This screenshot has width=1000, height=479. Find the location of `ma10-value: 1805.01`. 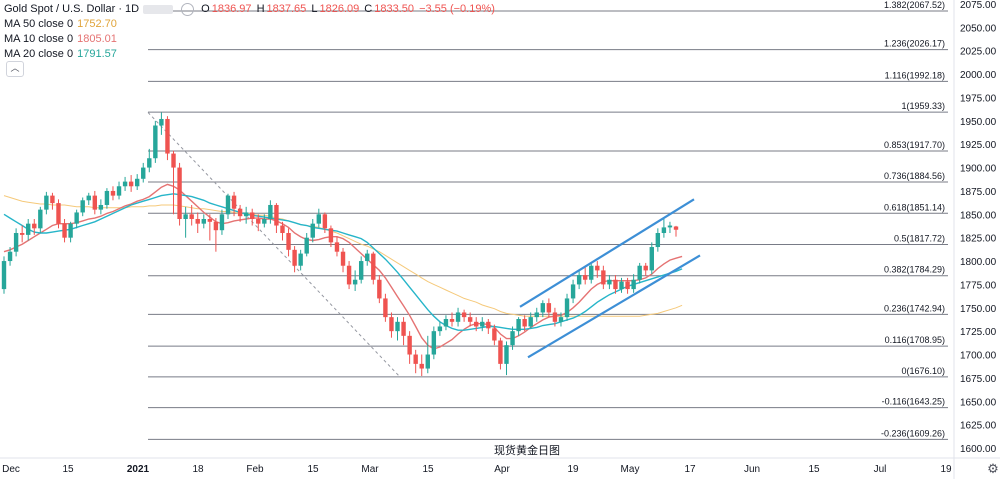

ma10-value: 1805.01 is located at coordinates (97, 39).